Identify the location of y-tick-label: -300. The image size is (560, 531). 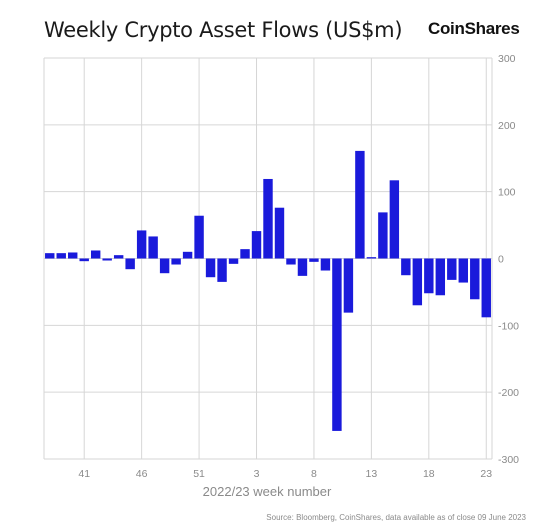
(508, 460).